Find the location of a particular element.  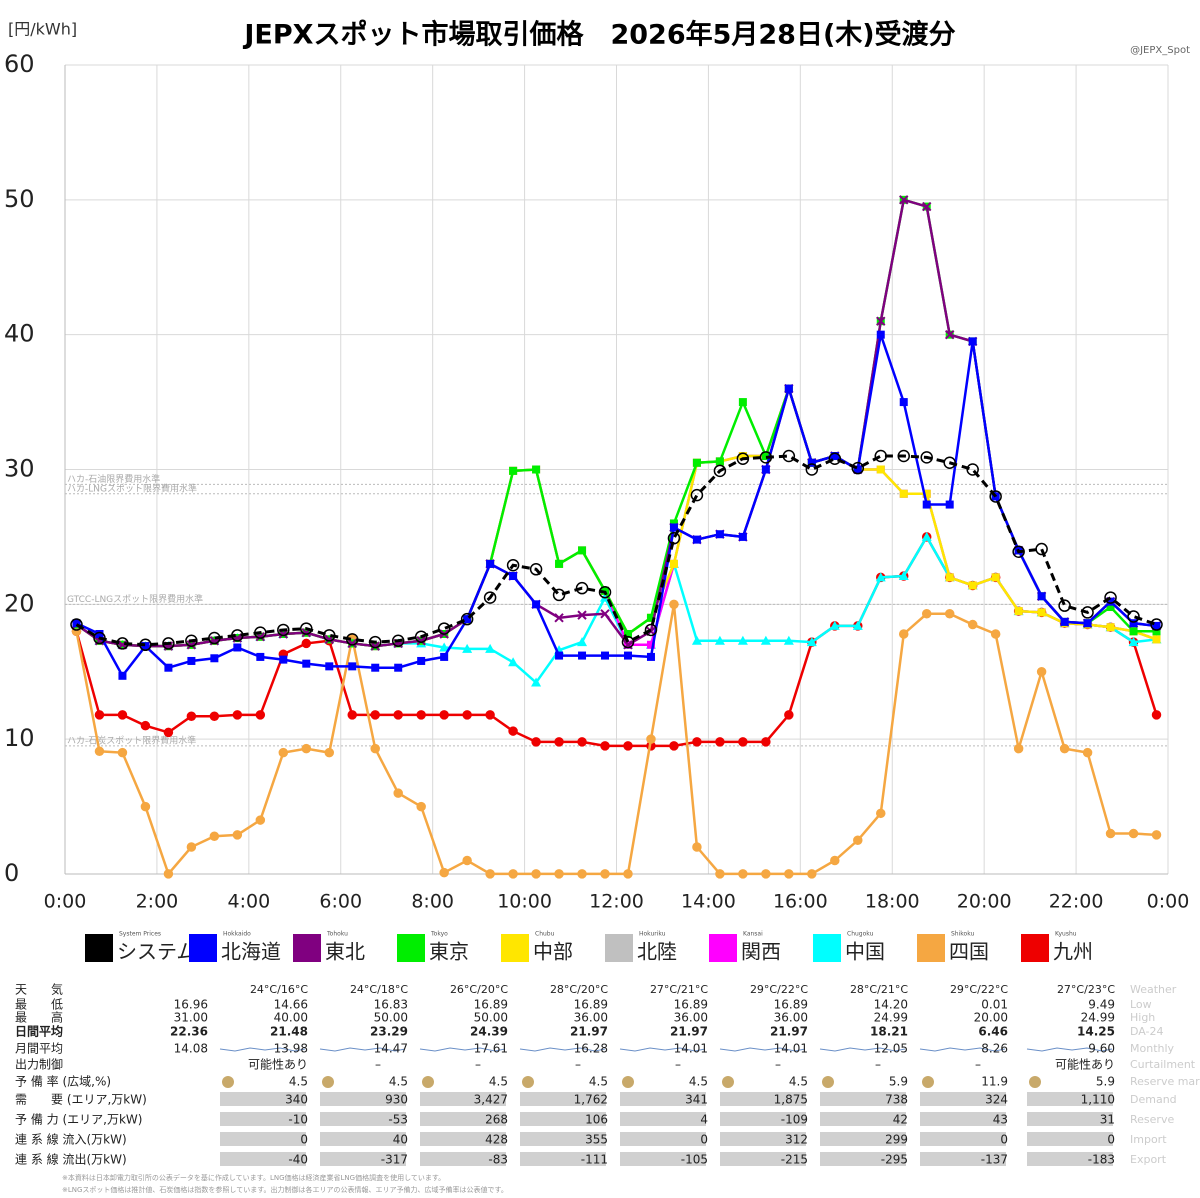

cell: 24°C/16°C is located at coordinates (279, 989).